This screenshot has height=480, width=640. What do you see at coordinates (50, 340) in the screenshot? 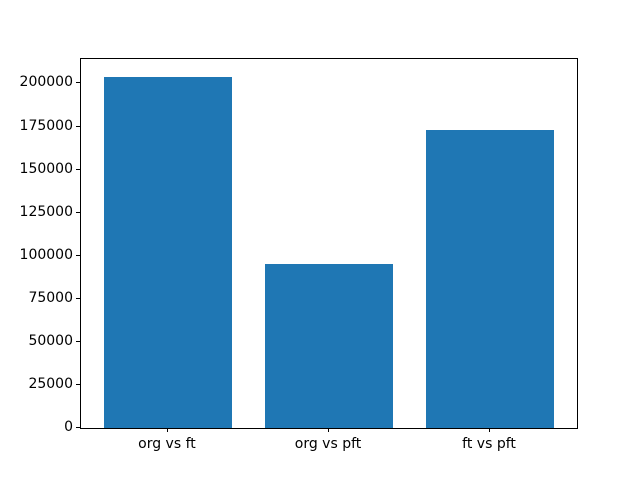
I see `y-tick-label: 50000` at bounding box center [50, 340].